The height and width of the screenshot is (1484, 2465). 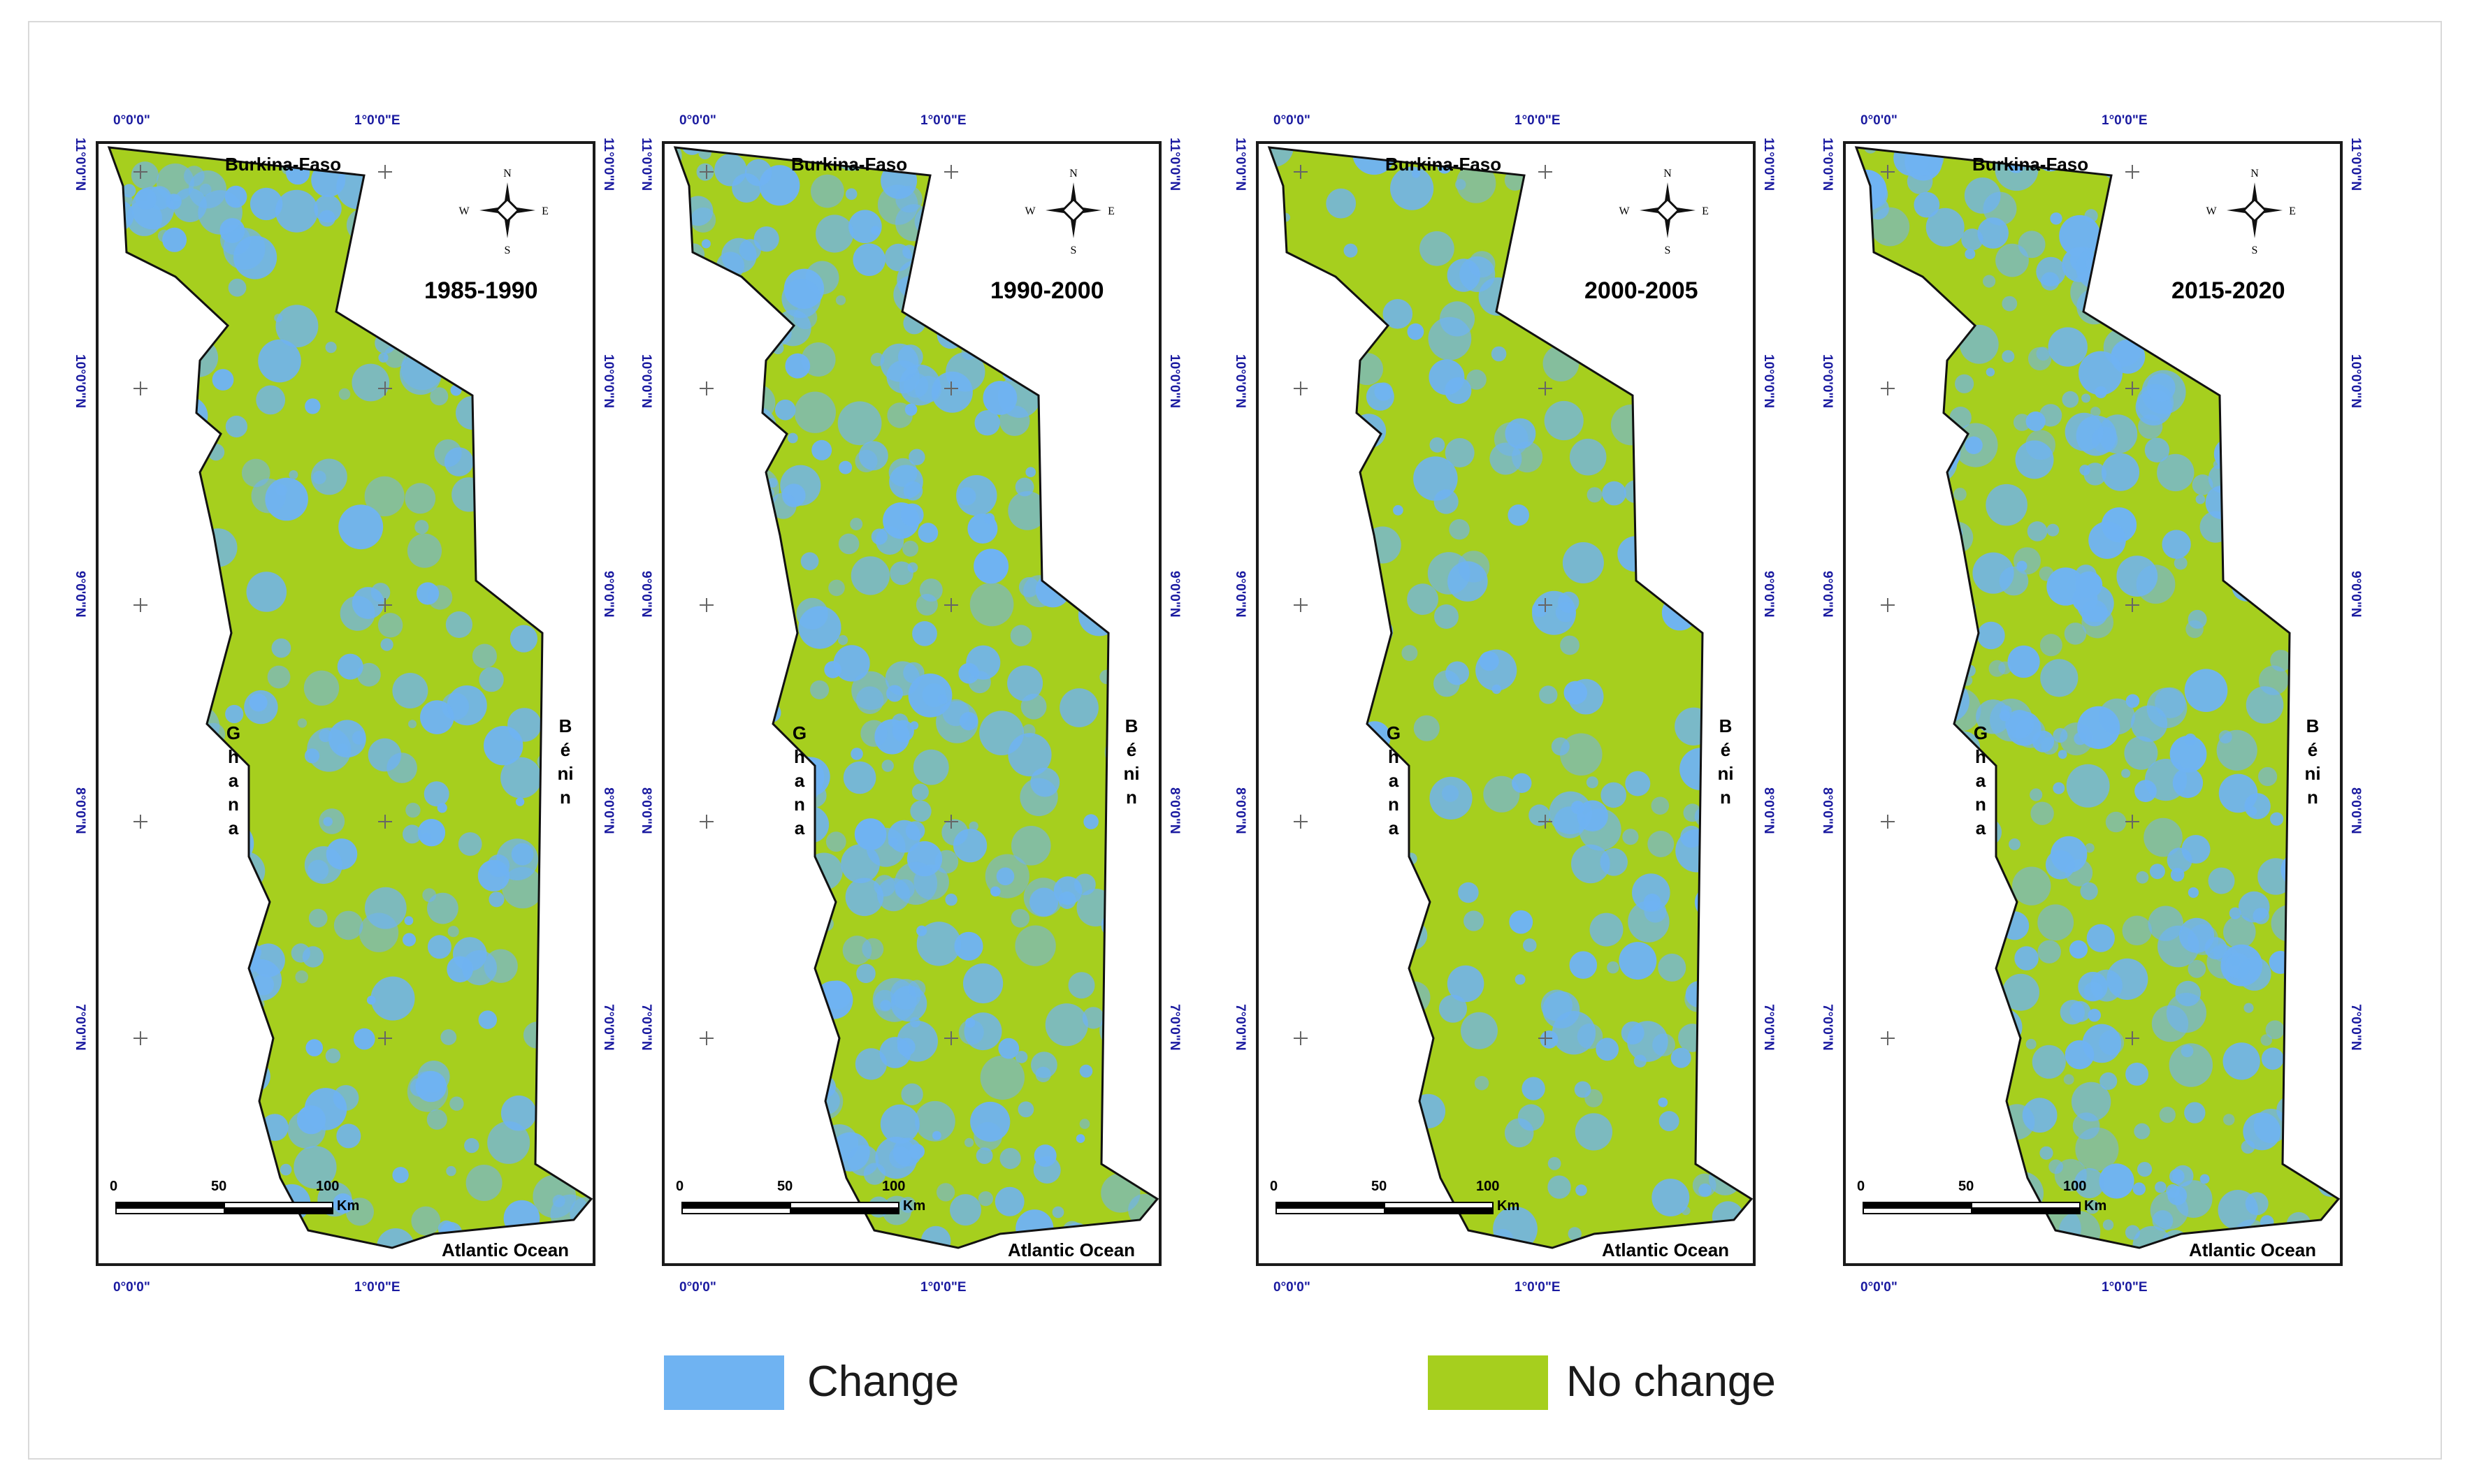 I want to click on lat-label-right: 11°0'0"N, so click(x=1768, y=164).